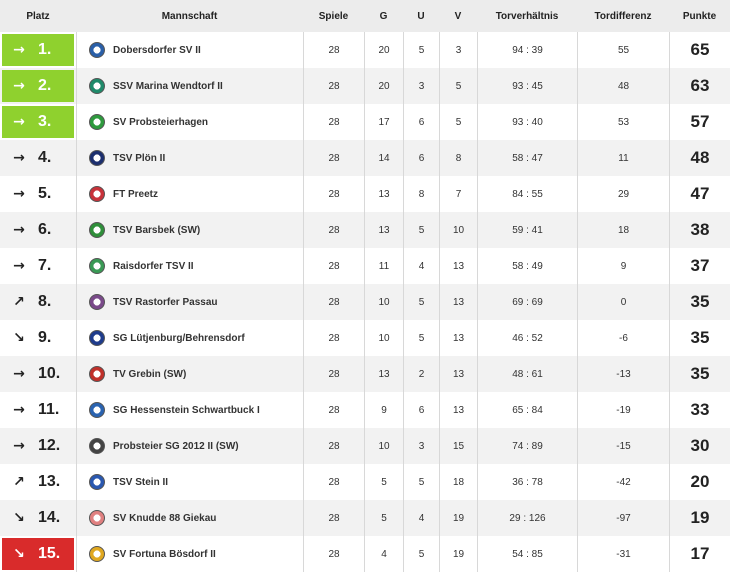 The width and height of the screenshot is (730, 575). What do you see at coordinates (168, 86) in the screenshot?
I see `team-name-link: SSV Marina Wendtorf II` at bounding box center [168, 86].